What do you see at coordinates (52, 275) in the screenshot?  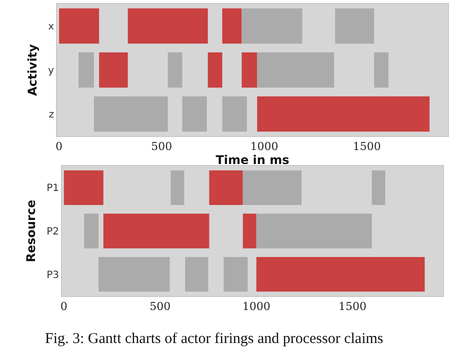 I see `y-tick-label: P3` at bounding box center [52, 275].